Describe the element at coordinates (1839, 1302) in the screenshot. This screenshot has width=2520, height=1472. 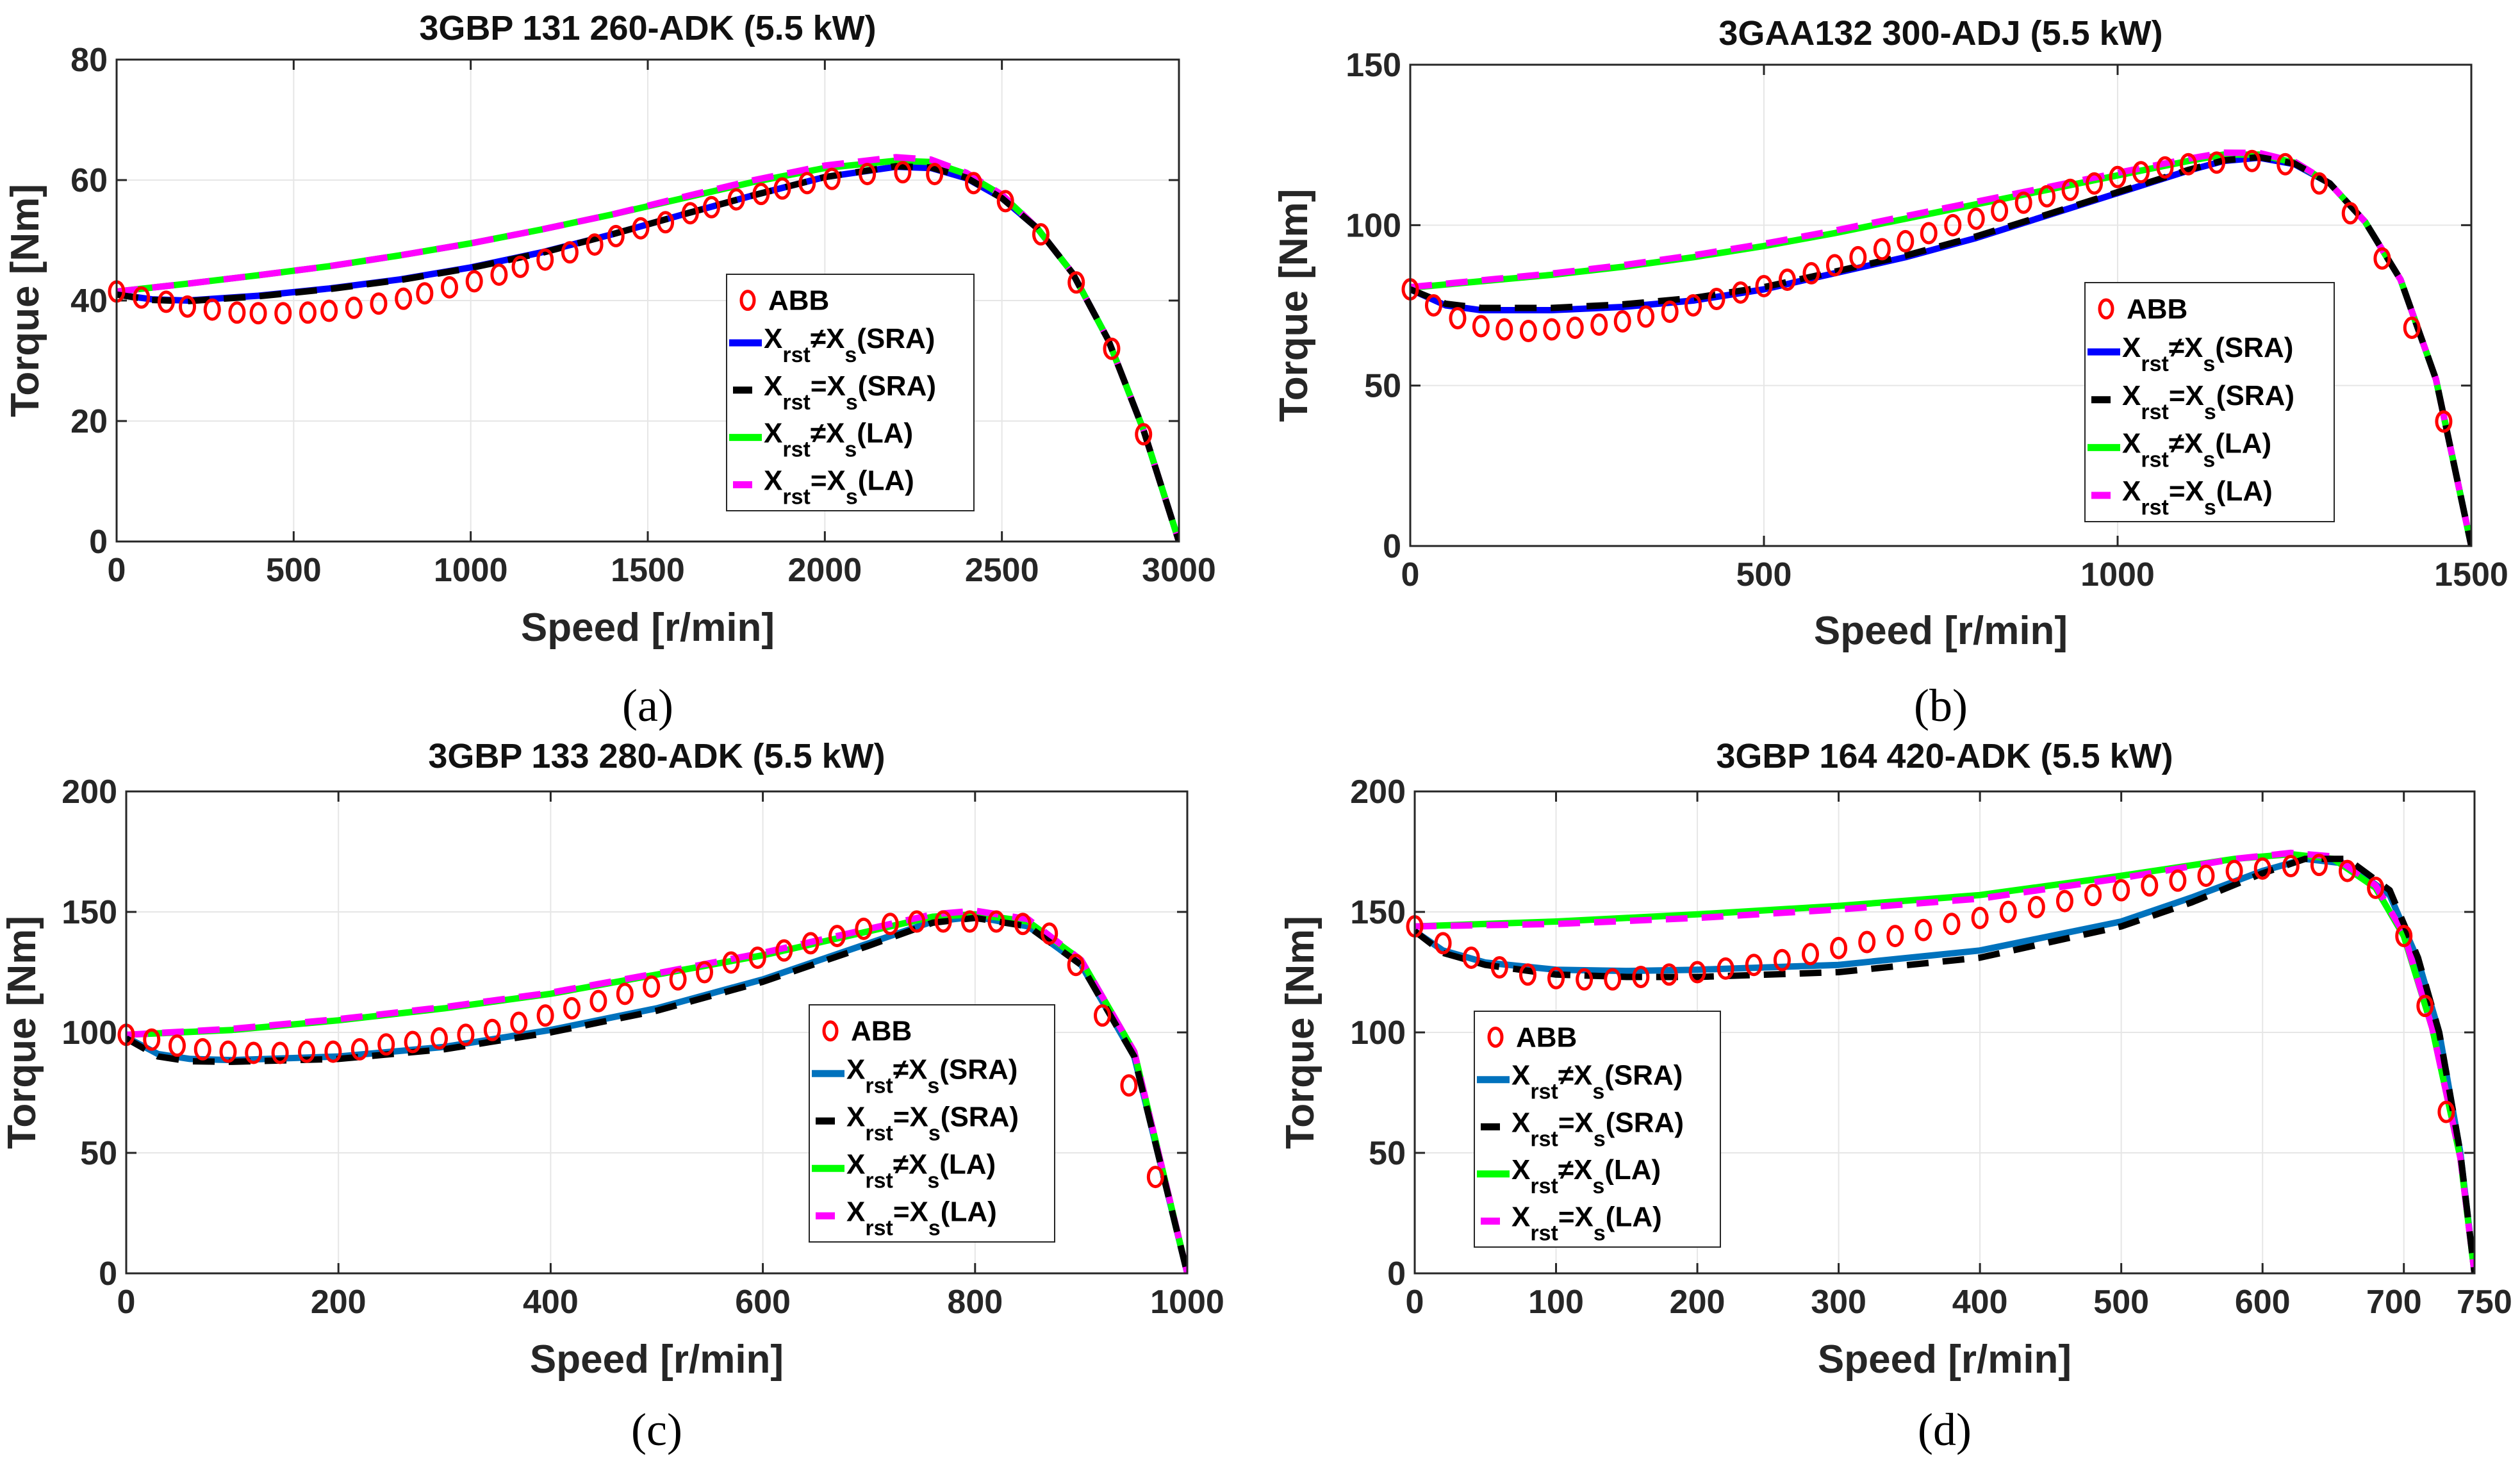
I see `x-tick-label: 300` at that location.